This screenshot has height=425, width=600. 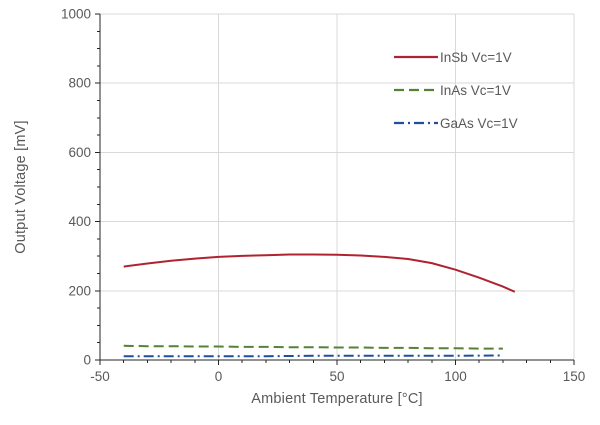 What do you see at coordinates (100, 376) in the screenshot?
I see `x-tick-label: -50` at bounding box center [100, 376].